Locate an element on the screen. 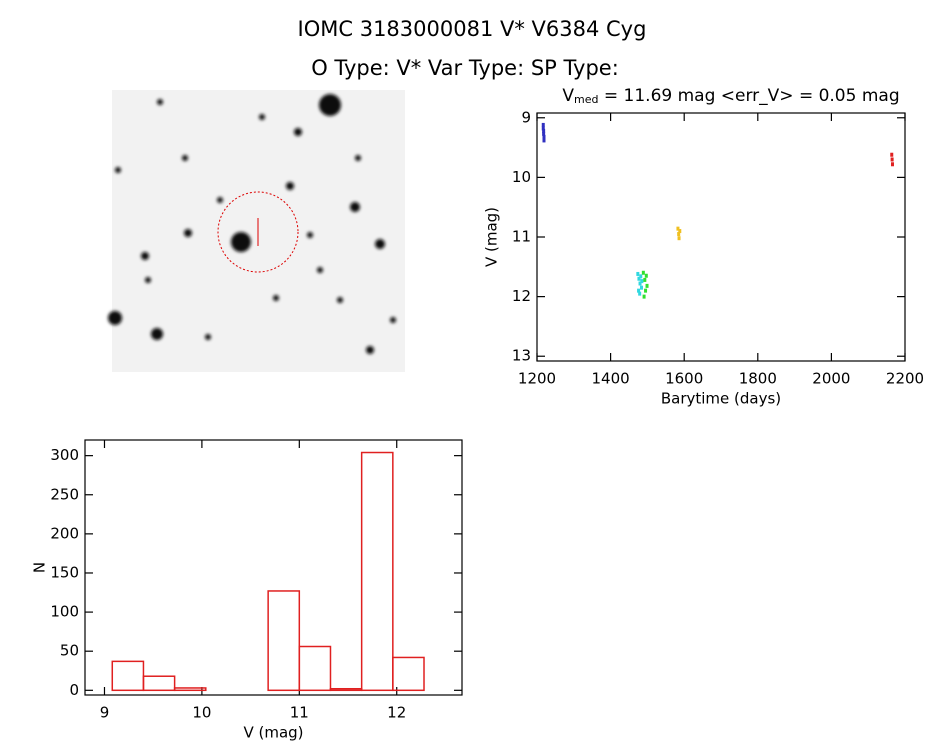  y-tick-label: 13 is located at coordinates (521, 356).